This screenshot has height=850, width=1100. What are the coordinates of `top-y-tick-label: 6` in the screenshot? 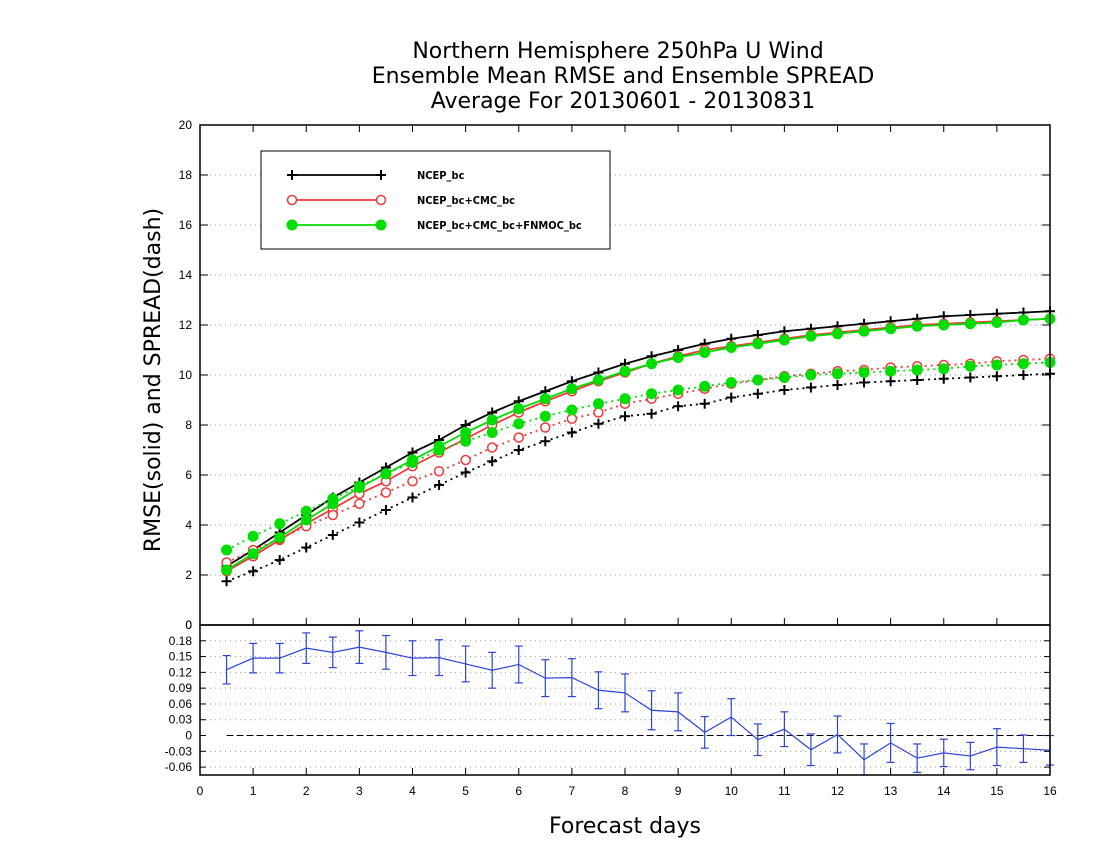 It's located at (188, 475).